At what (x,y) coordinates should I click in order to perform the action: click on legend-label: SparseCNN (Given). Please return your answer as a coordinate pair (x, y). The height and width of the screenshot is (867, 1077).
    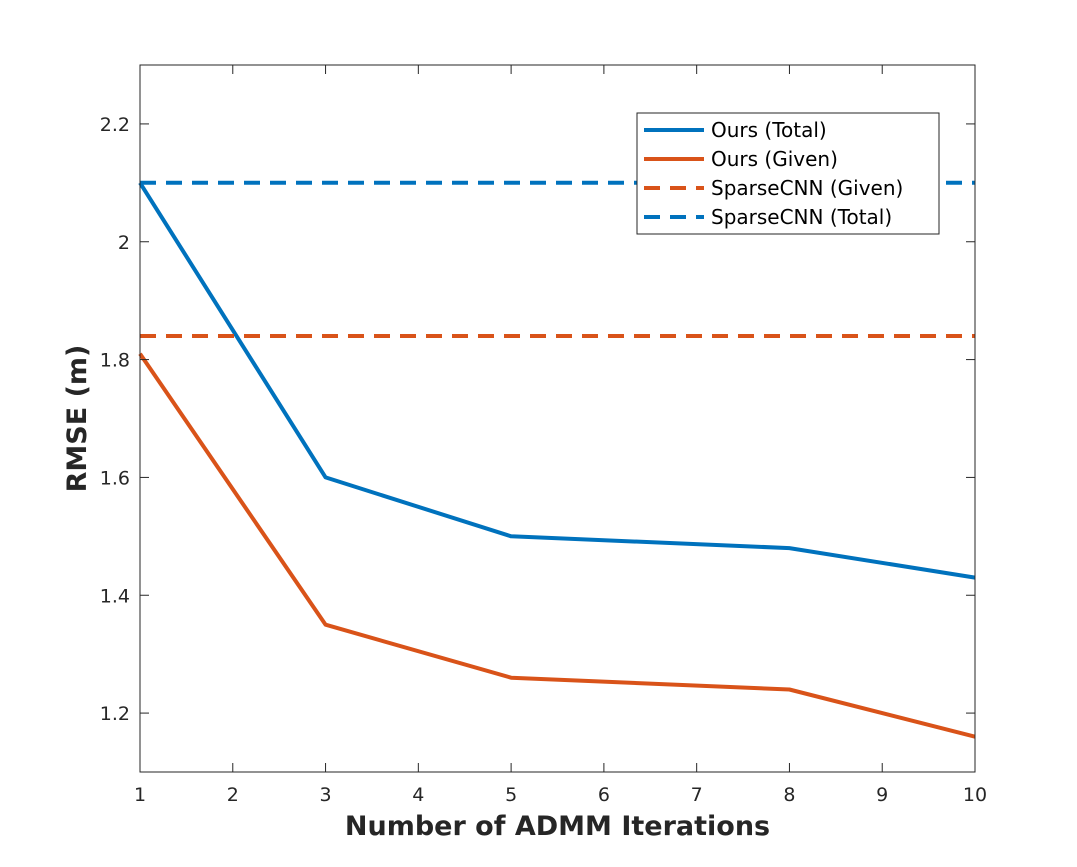
    Looking at the image, I should click on (807, 188).